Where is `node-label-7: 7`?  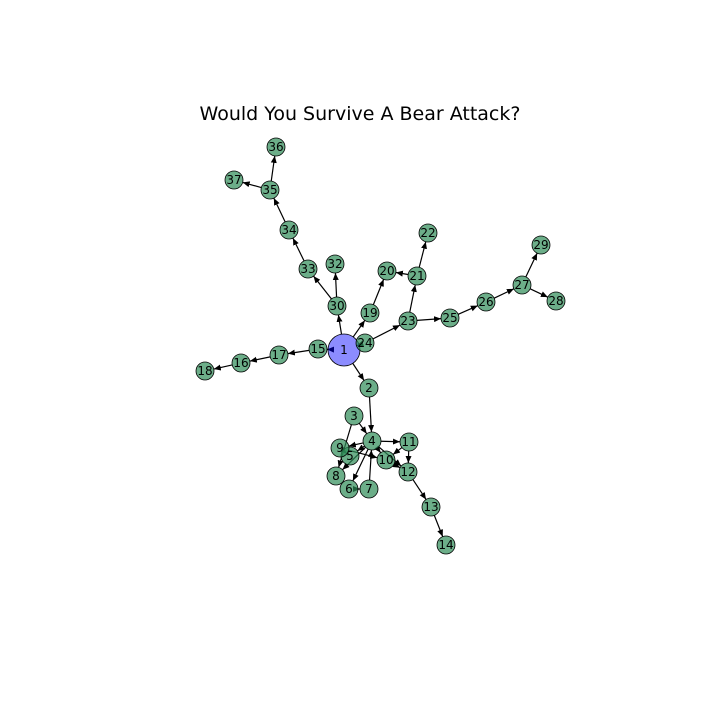 node-label-7: 7 is located at coordinates (369, 489).